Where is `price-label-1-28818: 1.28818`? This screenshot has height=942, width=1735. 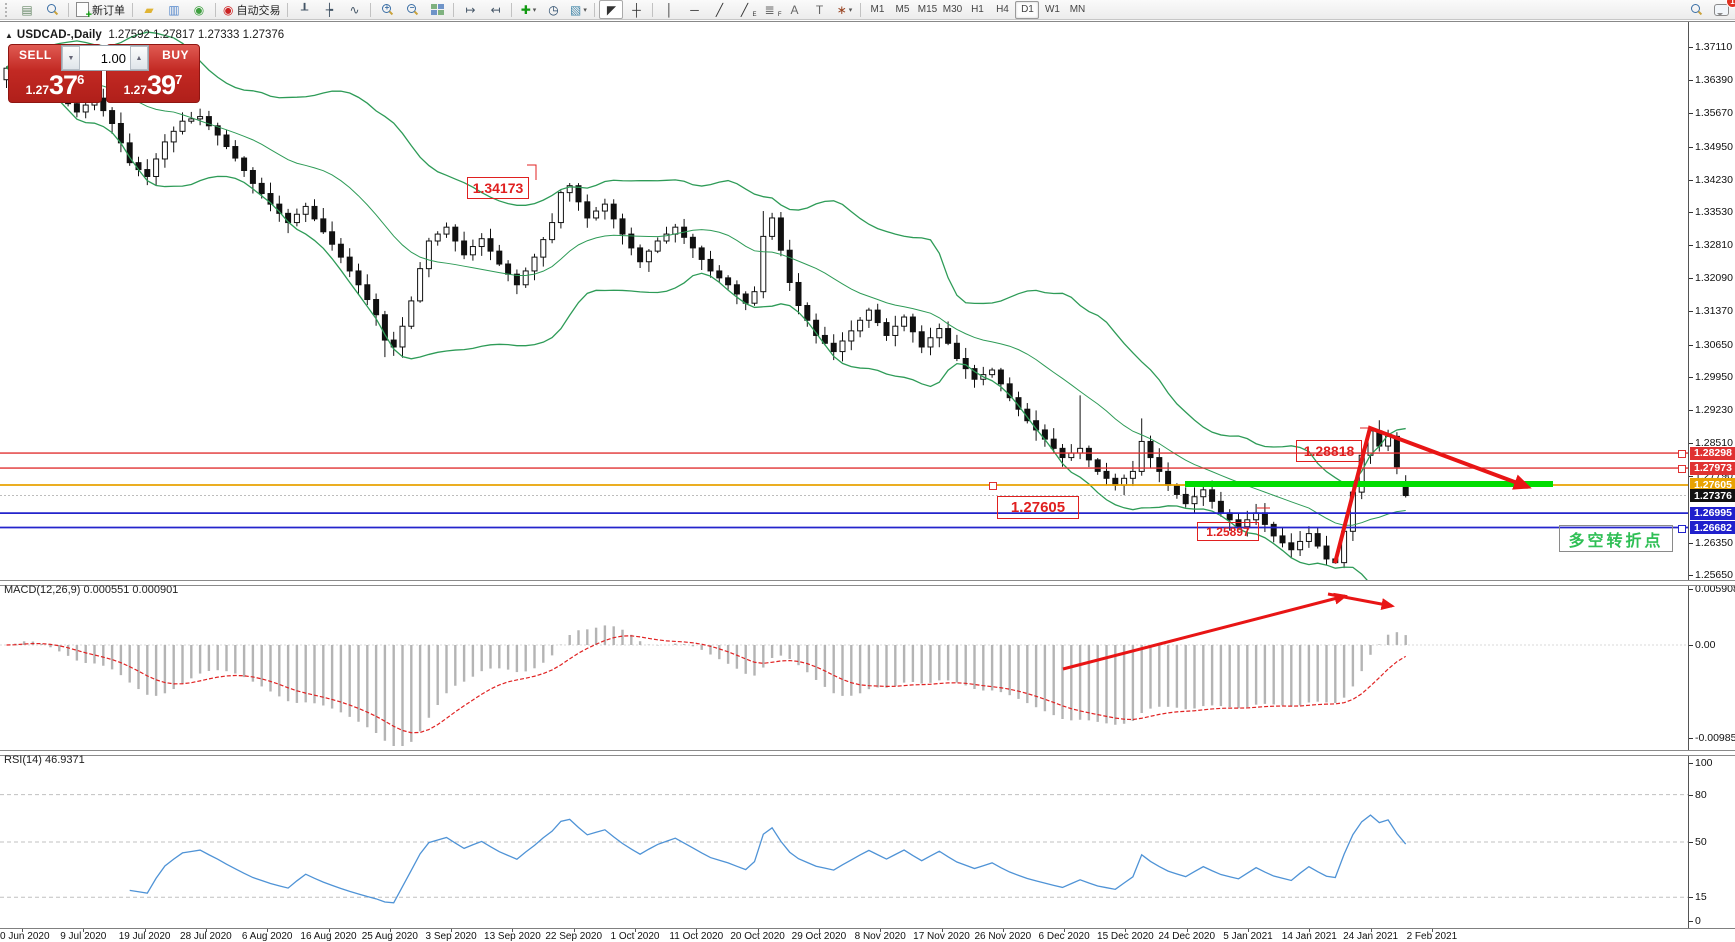 price-label-1-28818: 1.28818 is located at coordinates (1329, 451).